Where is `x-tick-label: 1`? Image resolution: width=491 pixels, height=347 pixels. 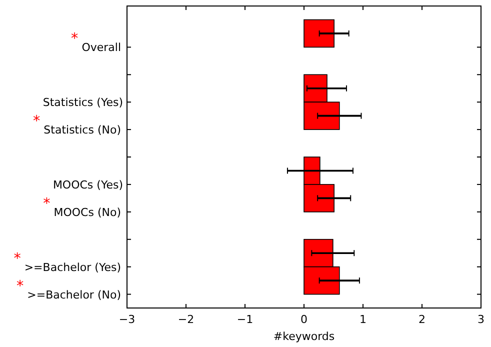 x-tick-label: 1 is located at coordinates (363, 319).